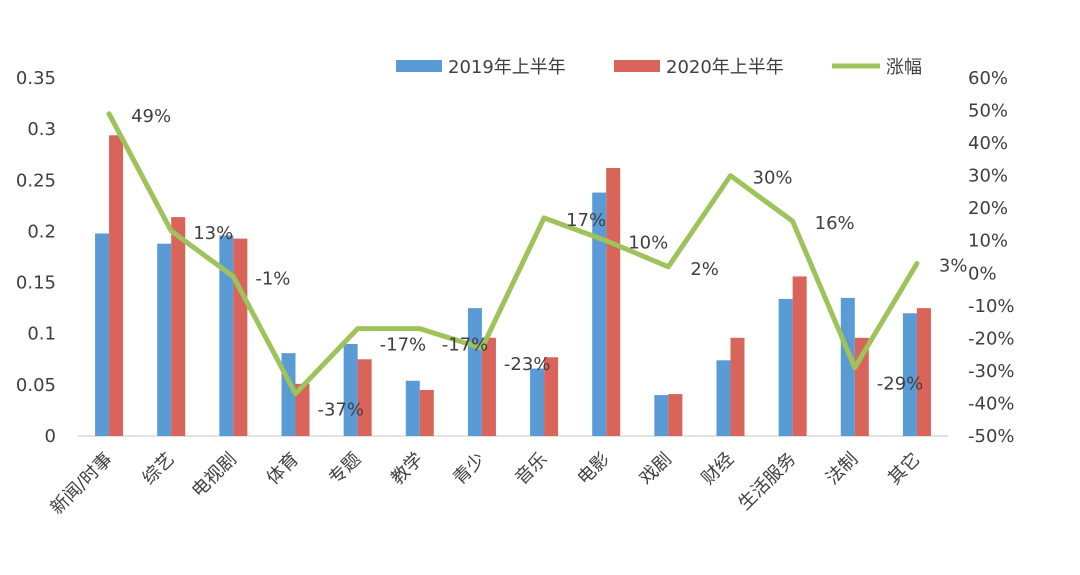 Image resolution: width=1080 pixels, height=575 pixels. I want to click on x-category-label: 电影, so click(593, 469).